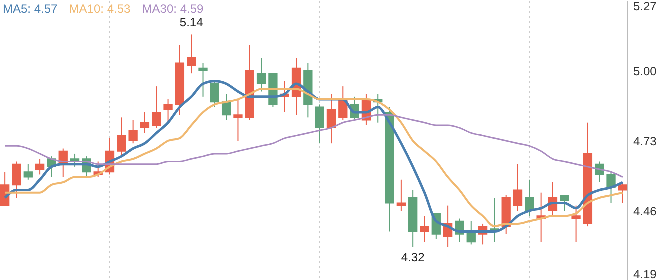 The height and width of the screenshot is (280, 663). What do you see at coordinates (173, 9) in the screenshot?
I see `text: MA30: 4.59` at bounding box center [173, 9].